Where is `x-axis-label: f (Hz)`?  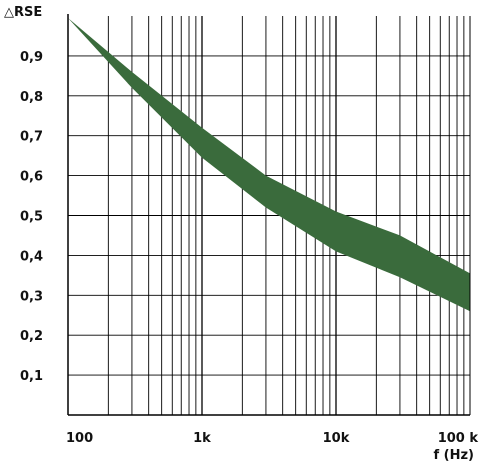
x-axis-label: f (Hz) is located at coordinates (453, 455).